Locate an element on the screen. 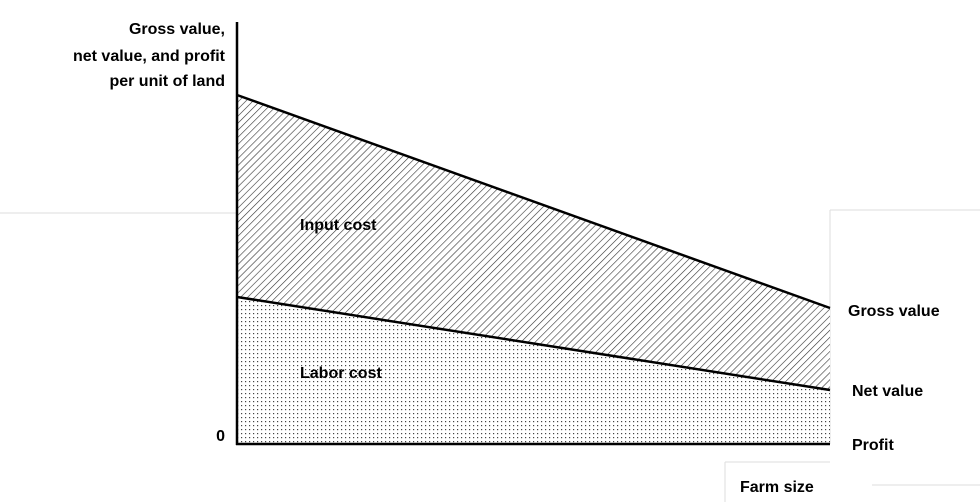 This screenshot has width=980, height=502. line-label: Net value is located at coordinates (887, 391).